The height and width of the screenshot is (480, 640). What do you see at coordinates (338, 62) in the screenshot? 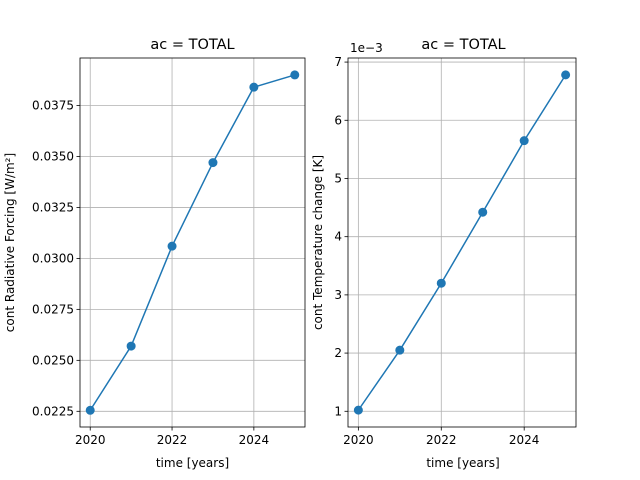
I see `y-tick-label: 7` at bounding box center [338, 62].